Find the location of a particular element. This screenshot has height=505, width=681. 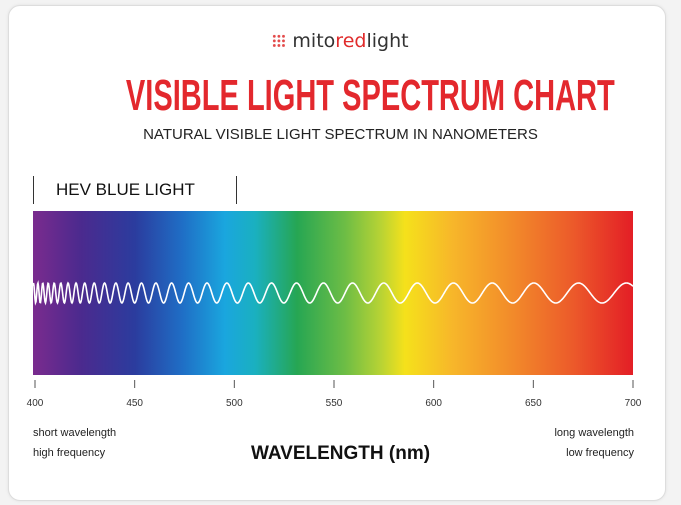

tick-label: 400 is located at coordinates (35, 403).